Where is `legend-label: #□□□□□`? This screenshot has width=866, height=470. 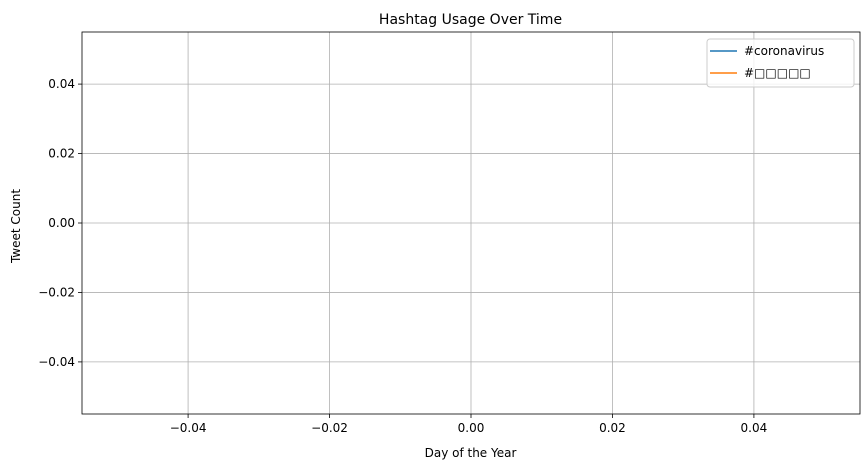 legend-label: #□□□□□ is located at coordinates (777, 73).